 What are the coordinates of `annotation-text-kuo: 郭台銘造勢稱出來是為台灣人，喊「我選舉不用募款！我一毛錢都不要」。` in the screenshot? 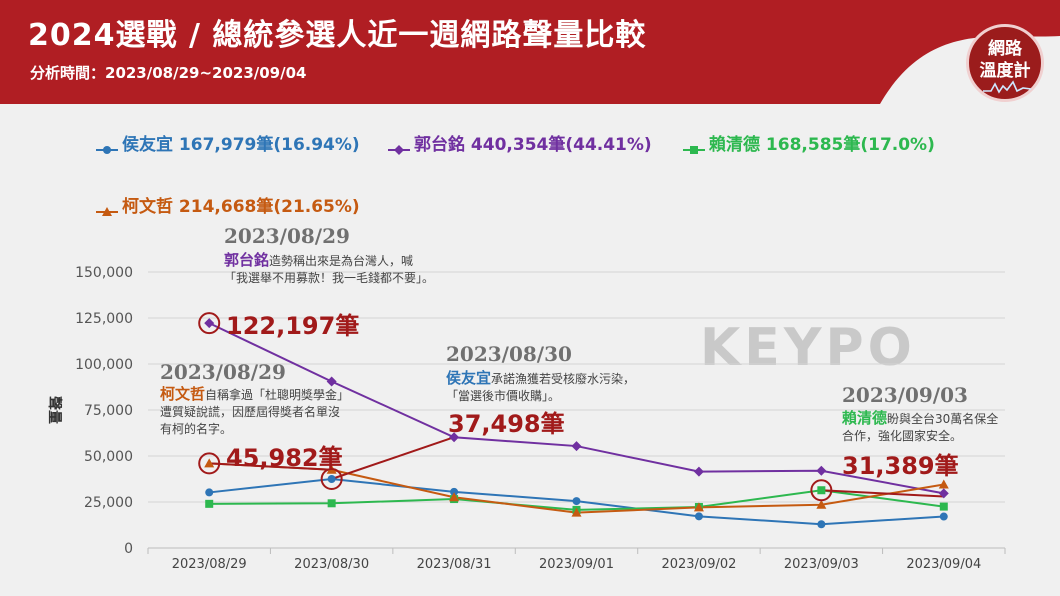 It's located at (329, 269).